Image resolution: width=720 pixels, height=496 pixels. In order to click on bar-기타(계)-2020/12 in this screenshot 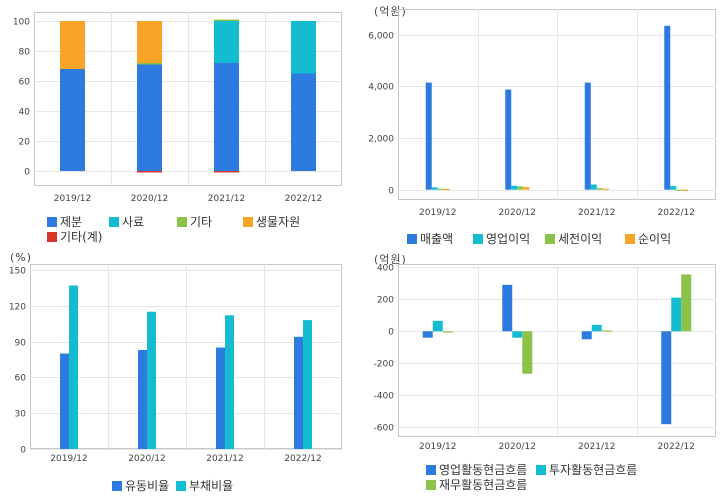, I will do `click(149, 172)`.